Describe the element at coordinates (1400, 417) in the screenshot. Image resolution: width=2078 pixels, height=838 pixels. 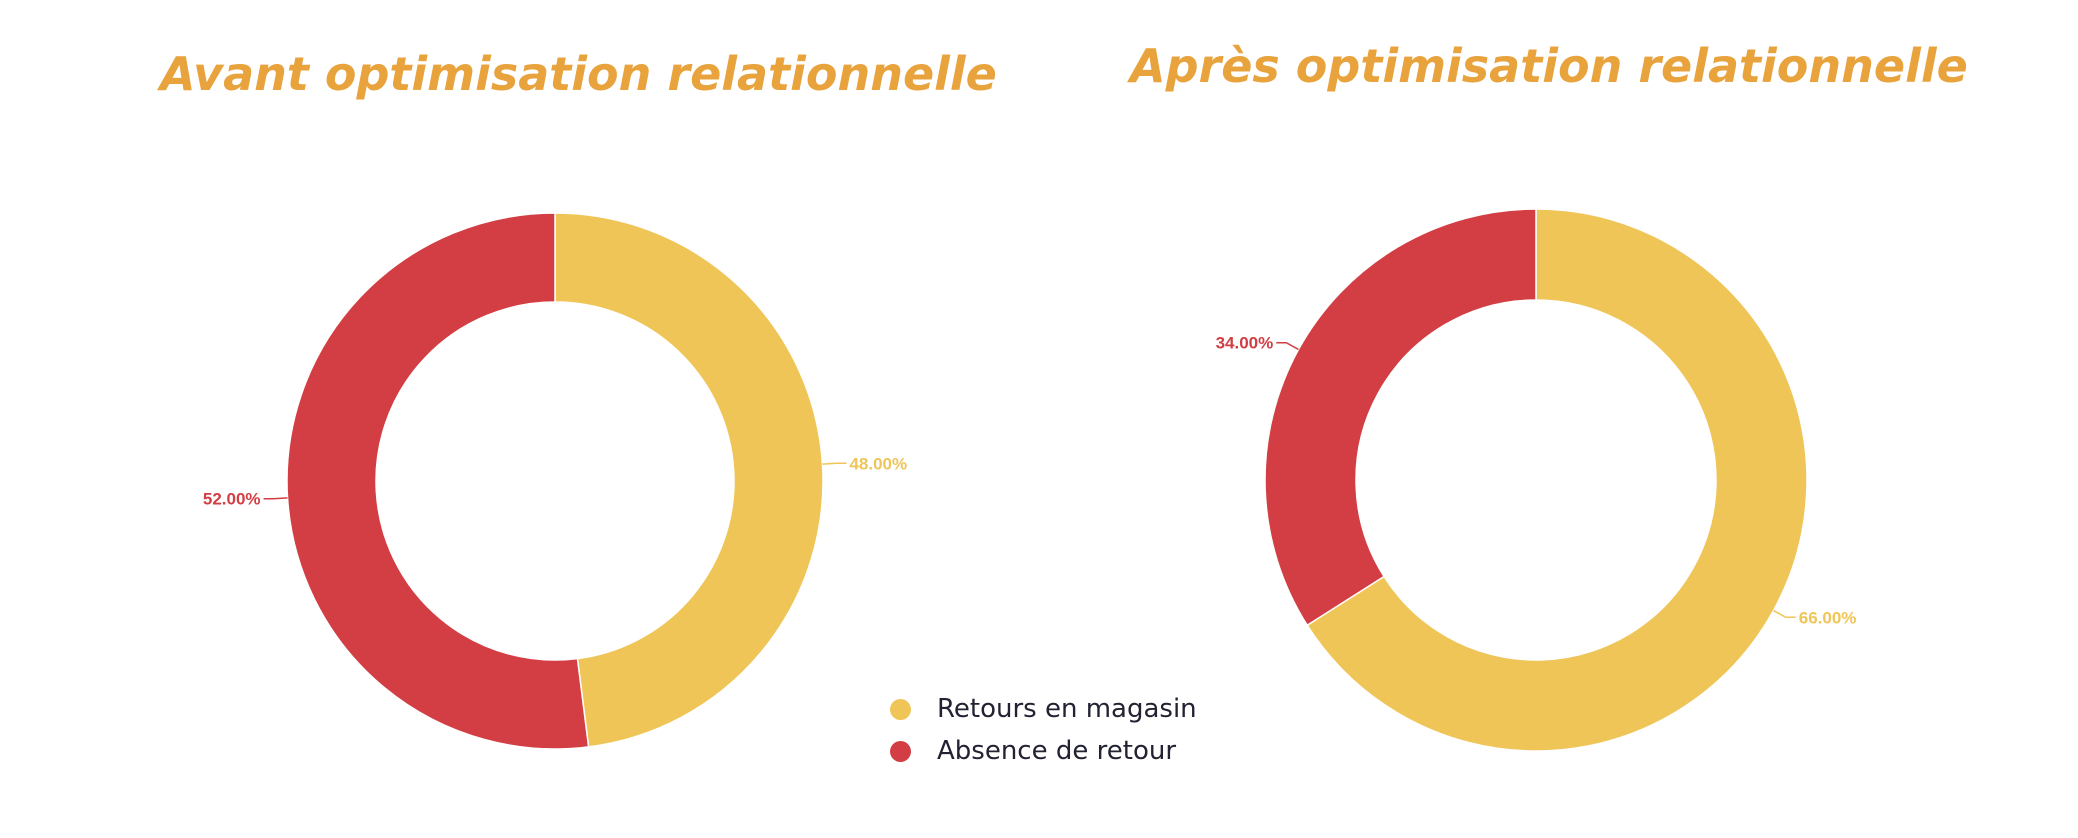
I see `slice-apres-absence` at that location.